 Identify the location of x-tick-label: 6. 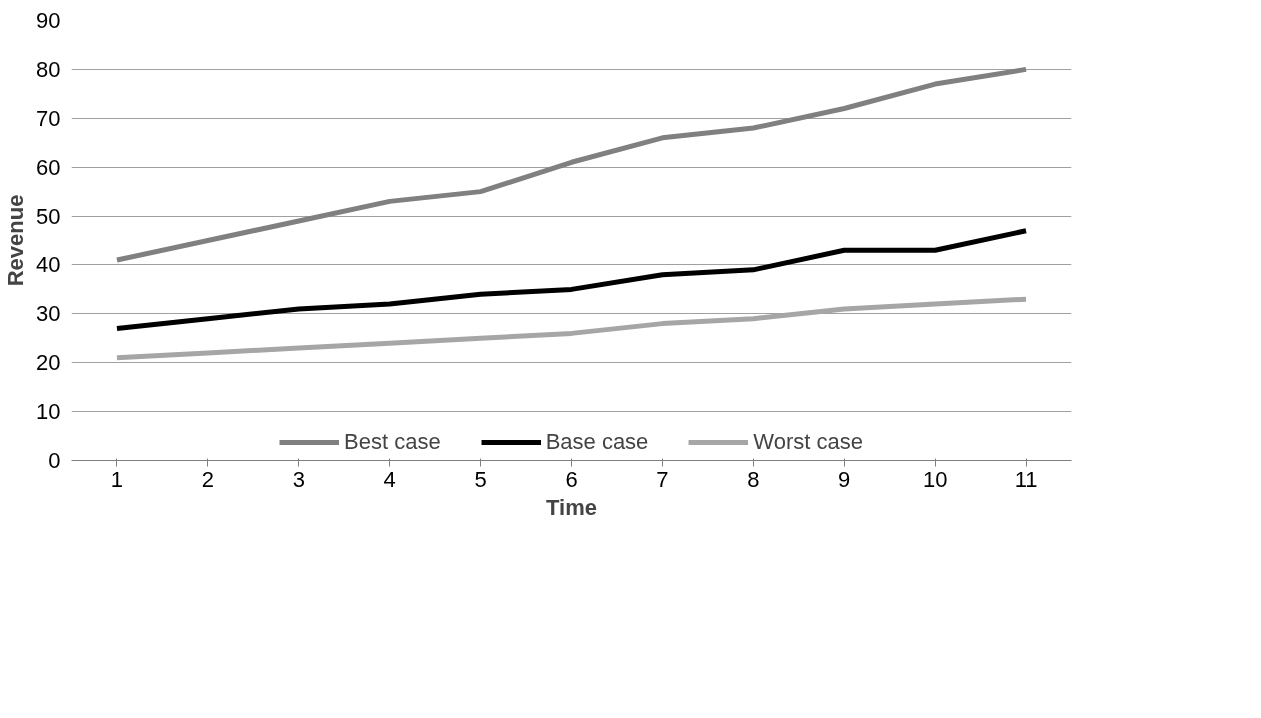
(571, 479).